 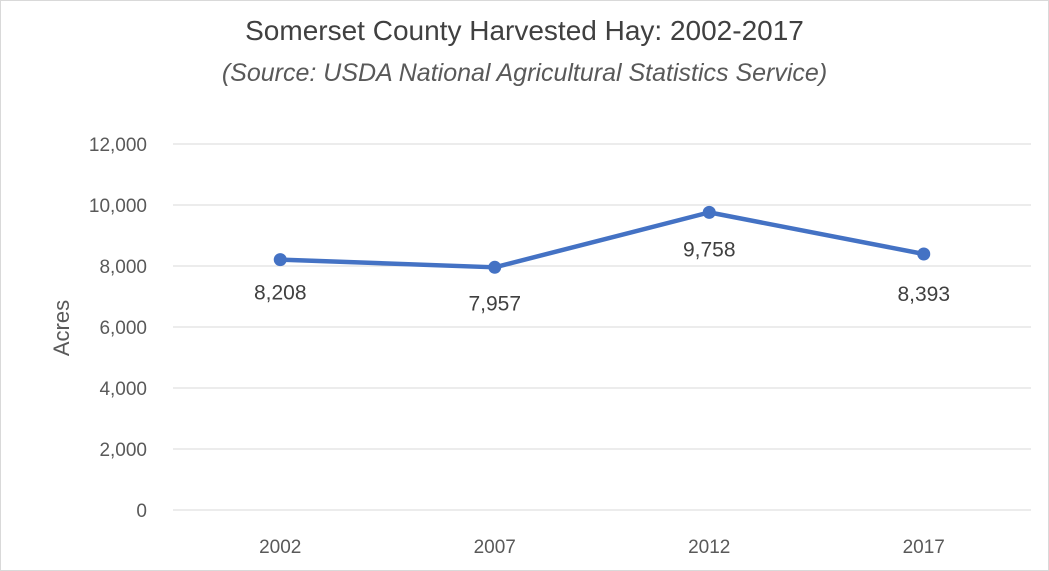 I want to click on y-tick-label: 2,000, so click(x=123, y=450).